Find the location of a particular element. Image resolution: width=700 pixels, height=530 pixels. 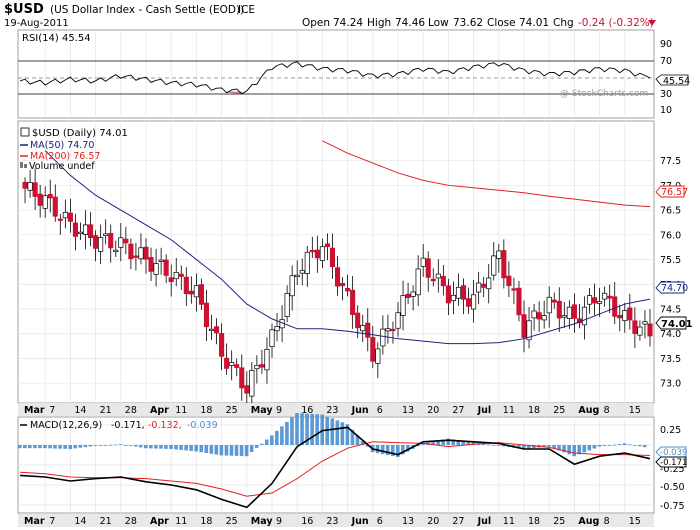

macd-histogram is located at coordinates (332, 435).